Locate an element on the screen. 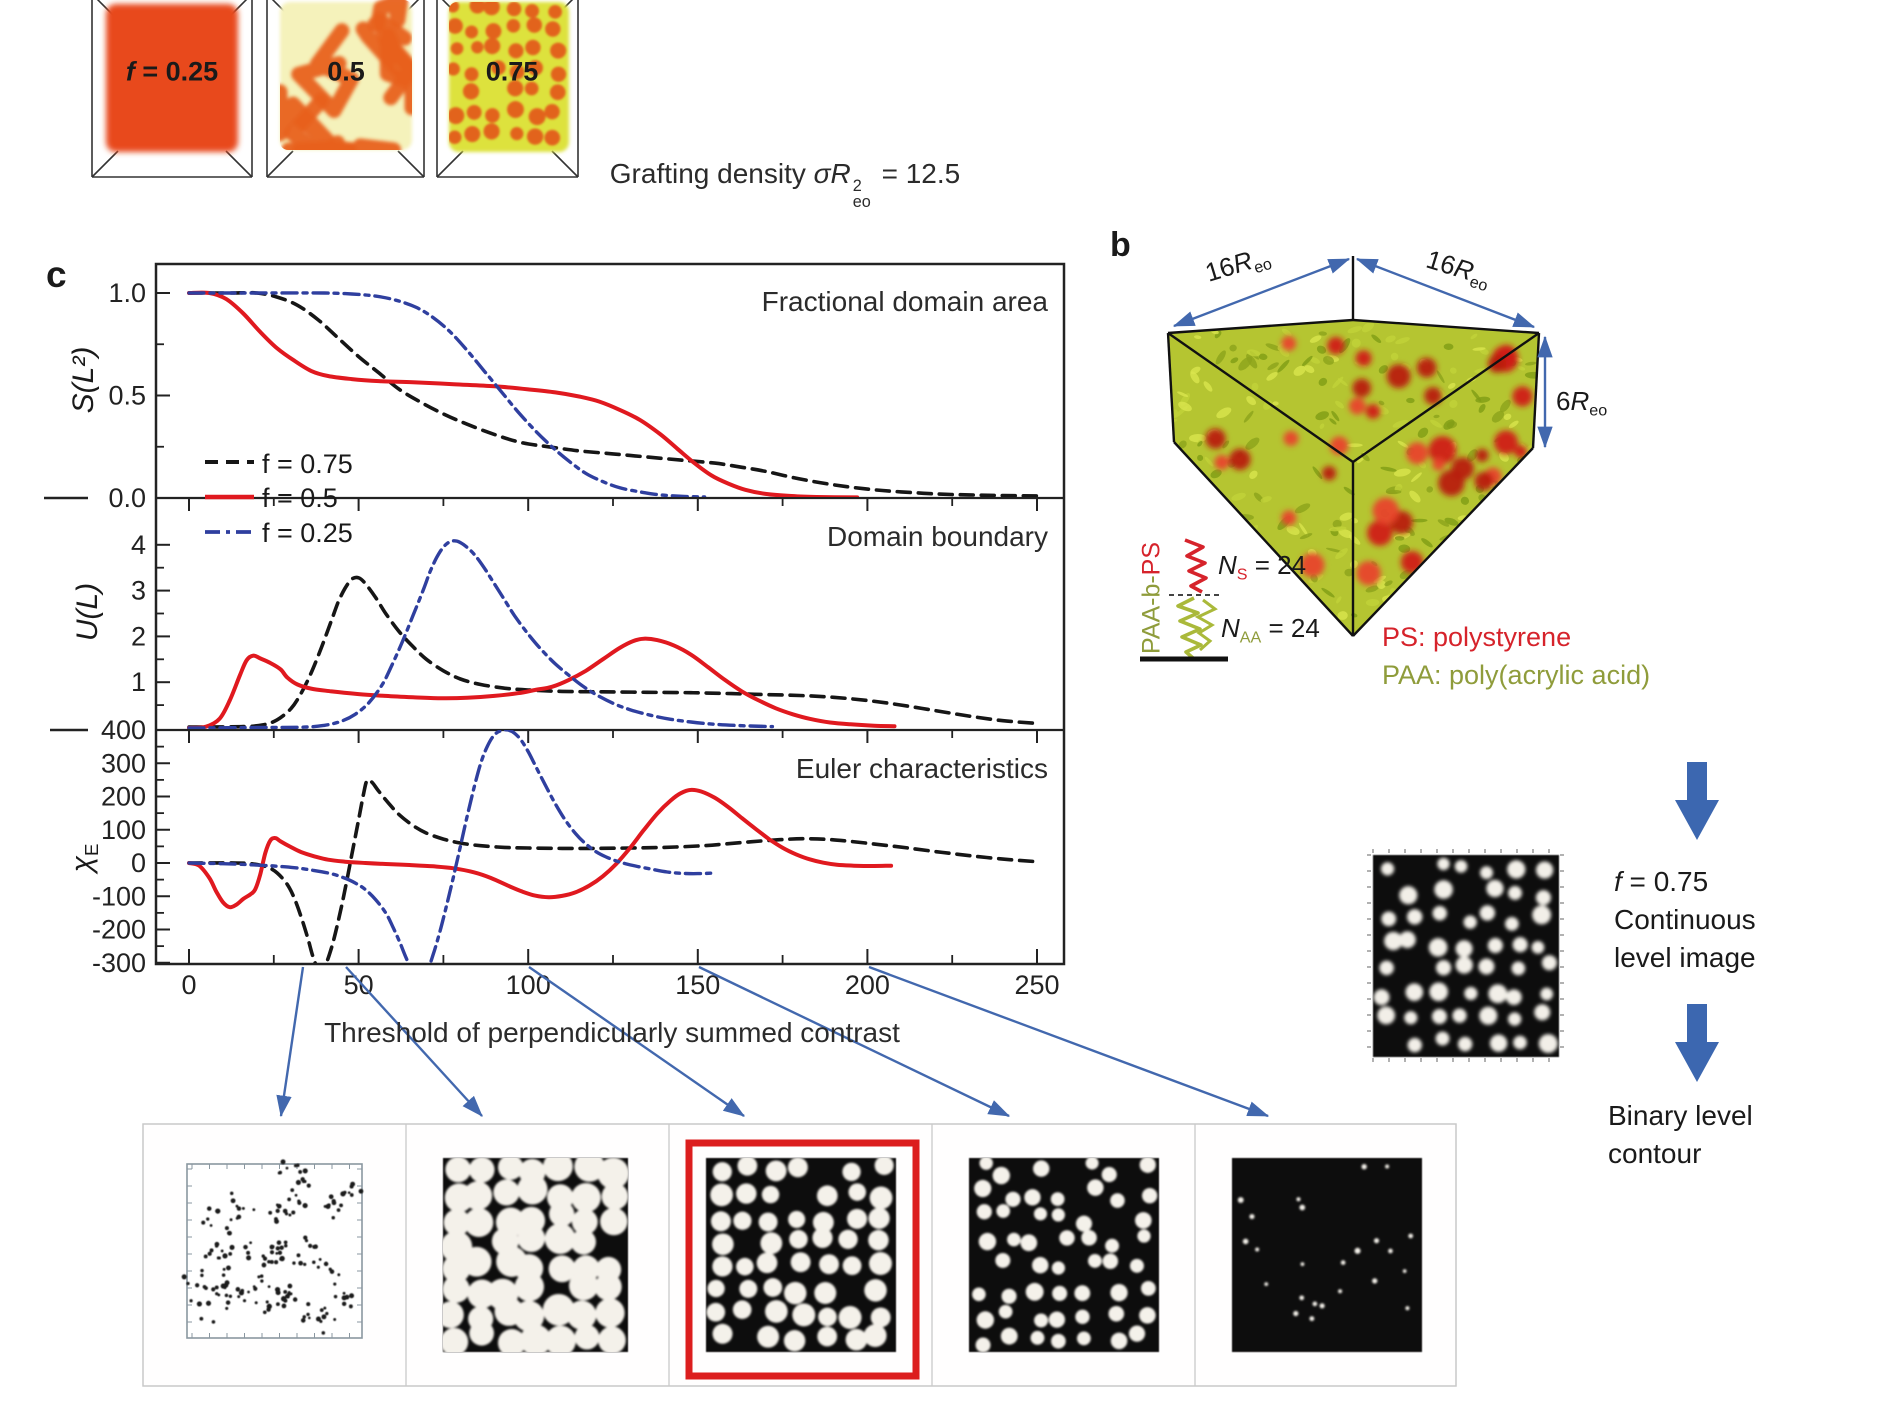 The width and height of the screenshot is (1890, 1410). grafting-density-title: Grafting density σR 2 eo = 12.5 is located at coordinates (785, 184).